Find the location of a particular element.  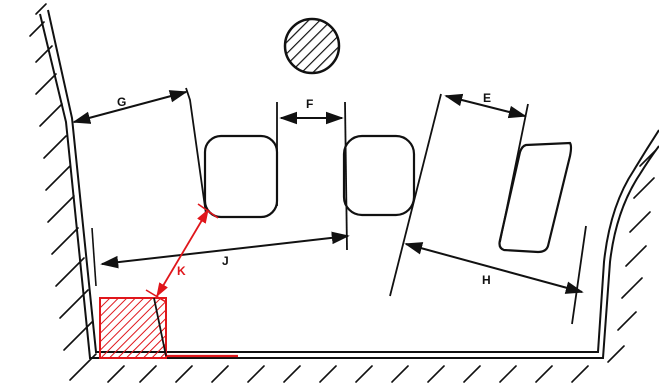

dimension-j-arrow is located at coordinates (225, 250).